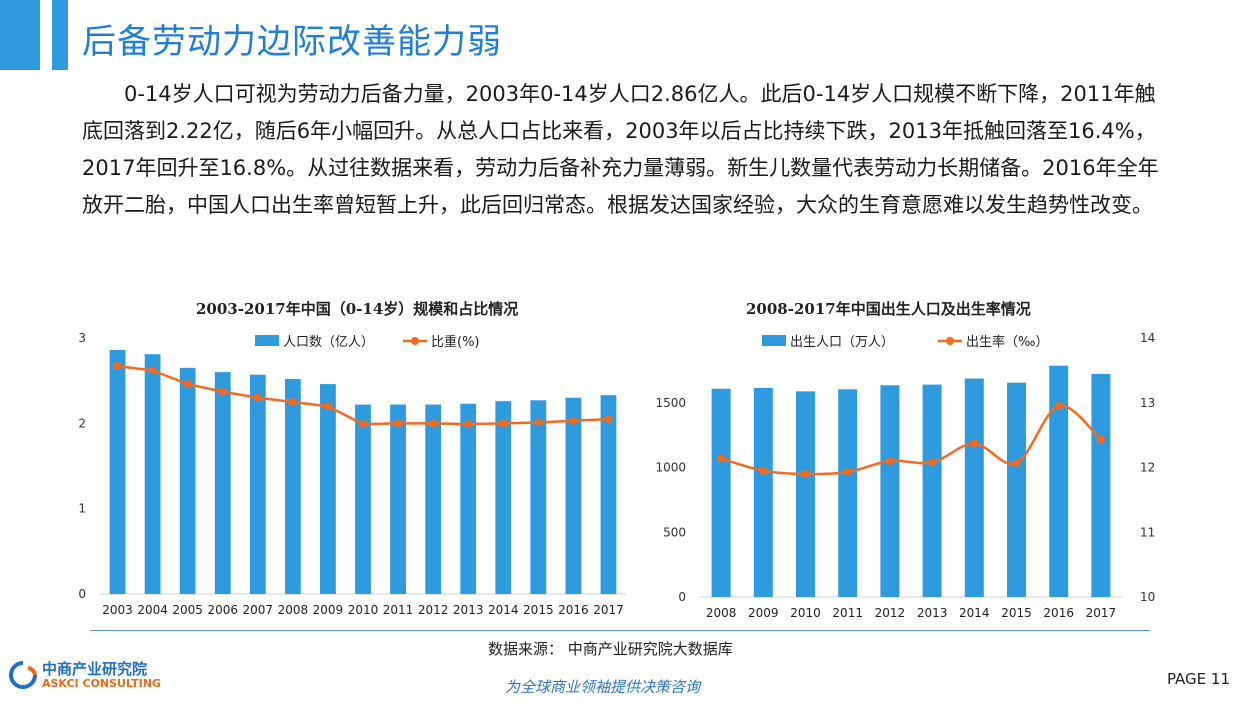  What do you see at coordinates (1147, 338) in the screenshot?
I see `y2-tick-label: 14` at bounding box center [1147, 338].